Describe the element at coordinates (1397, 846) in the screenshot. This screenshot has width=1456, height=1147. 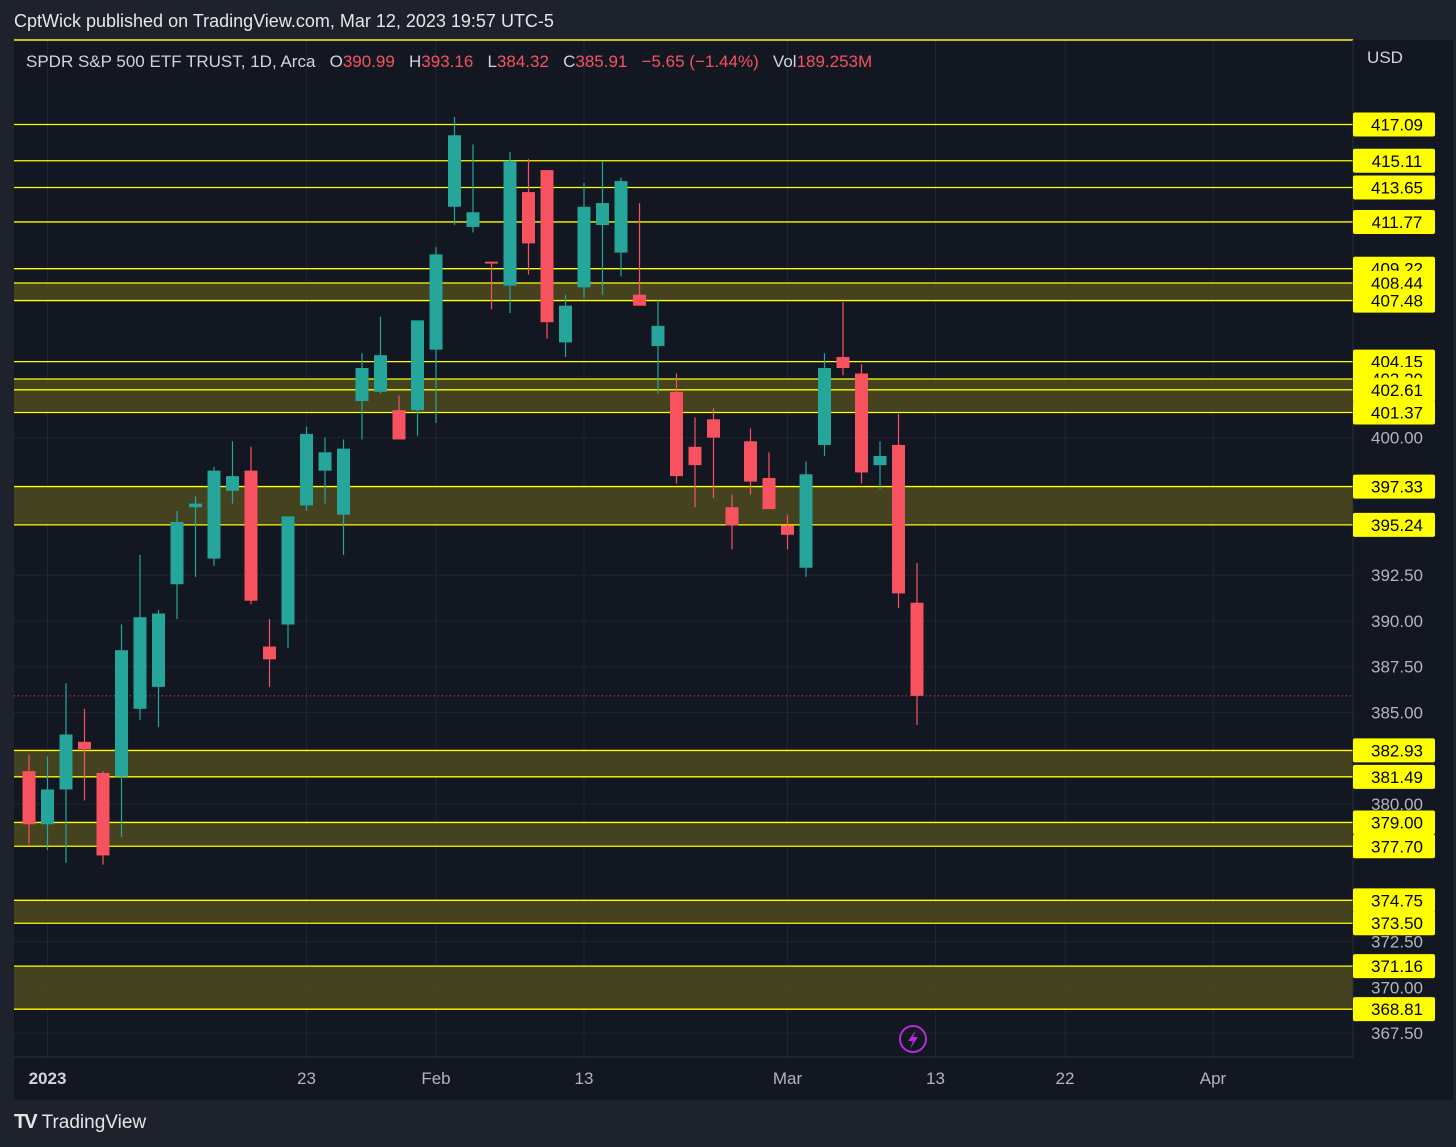
I see `level-price-label: 377.70` at that location.